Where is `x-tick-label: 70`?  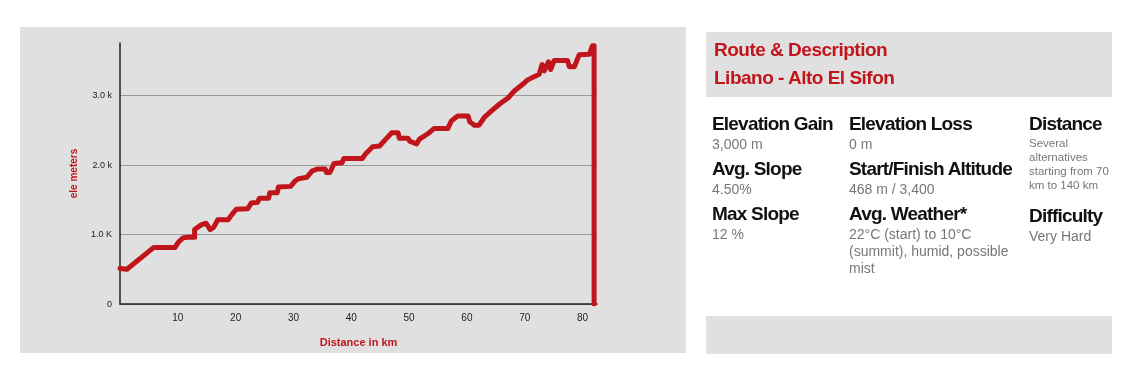
x-tick-label: 70 is located at coordinates (525, 317).